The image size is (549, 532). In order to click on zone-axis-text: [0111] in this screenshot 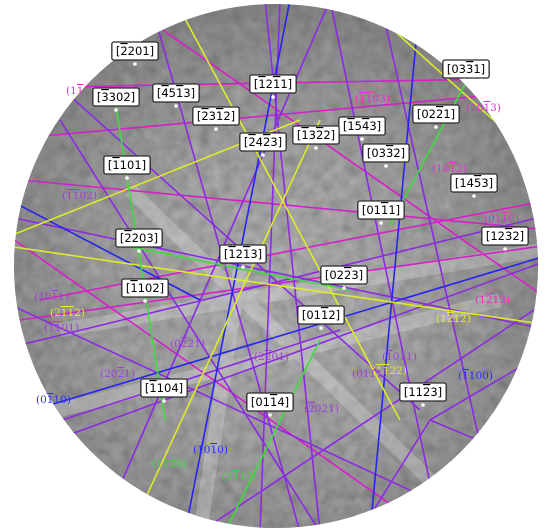, I will do `click(381, 210)`.